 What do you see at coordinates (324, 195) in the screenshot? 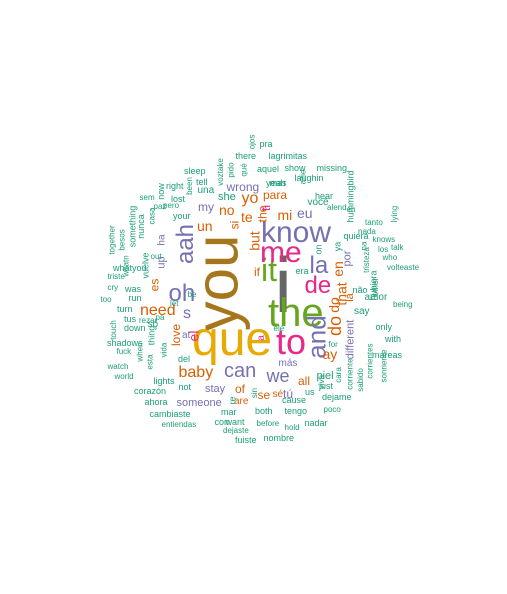
I see `word-hear: hear` at bounding box center [324, 195].